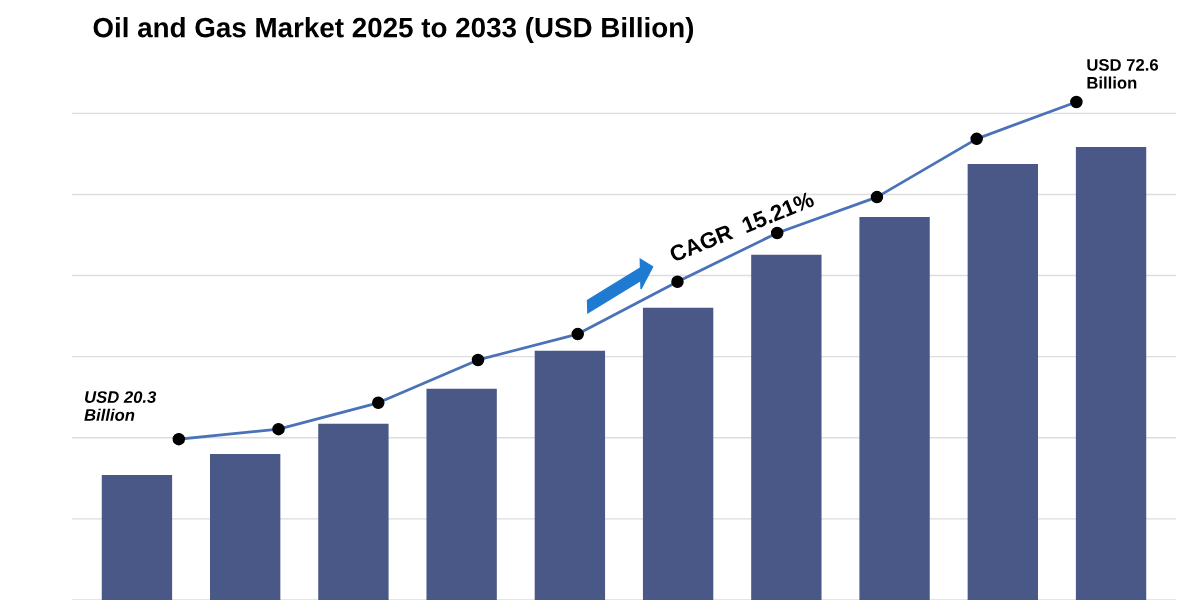 Image resolution: width=1200 pixels, height=600 pixels. Describe the element at coordinates (1123, 73) in the screenshot. I see `text: USD 72.6 Billion` at that location.